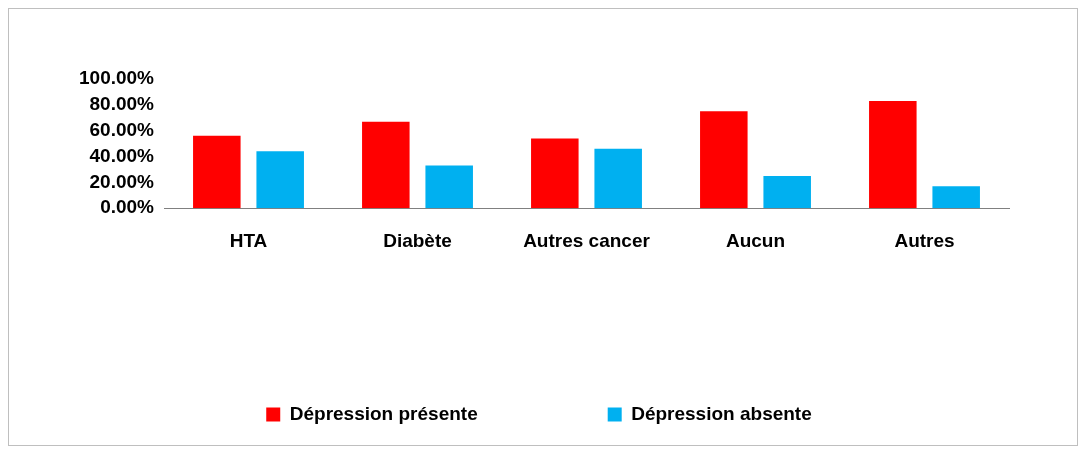  What do you see at coordinates (122, 155) in the screenshot?
I see `y-tick-label: 40.00%` at bounding box center [122, 155].